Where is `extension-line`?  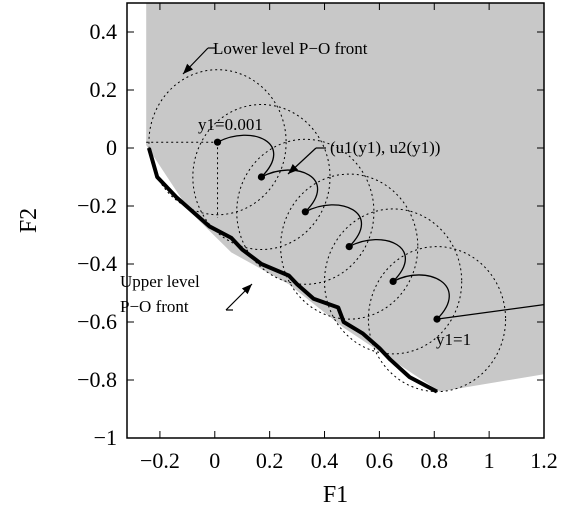 extension-line is located at coordinates (490, 312).